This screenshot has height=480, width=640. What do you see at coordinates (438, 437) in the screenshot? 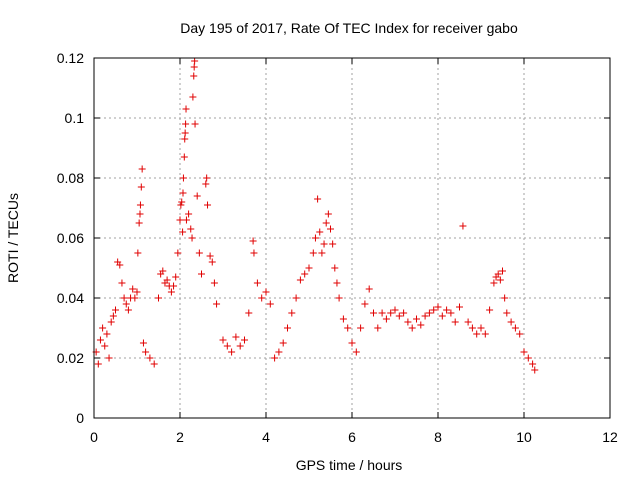
I see `x-tick-label: 8` at bounding box center [438, 437].